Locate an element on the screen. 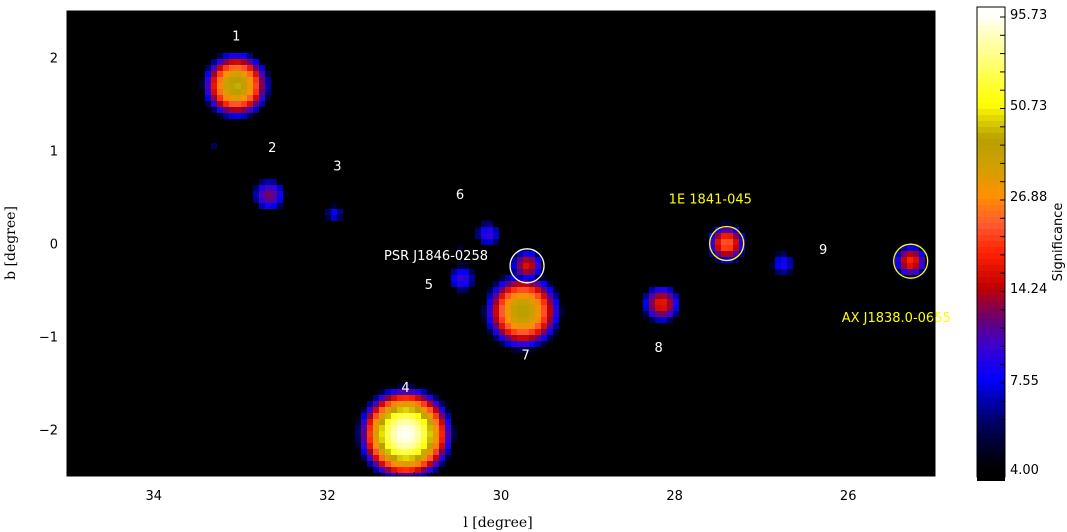 The image size is (1067, 532). source-circle is located at coordinates (727, 243).